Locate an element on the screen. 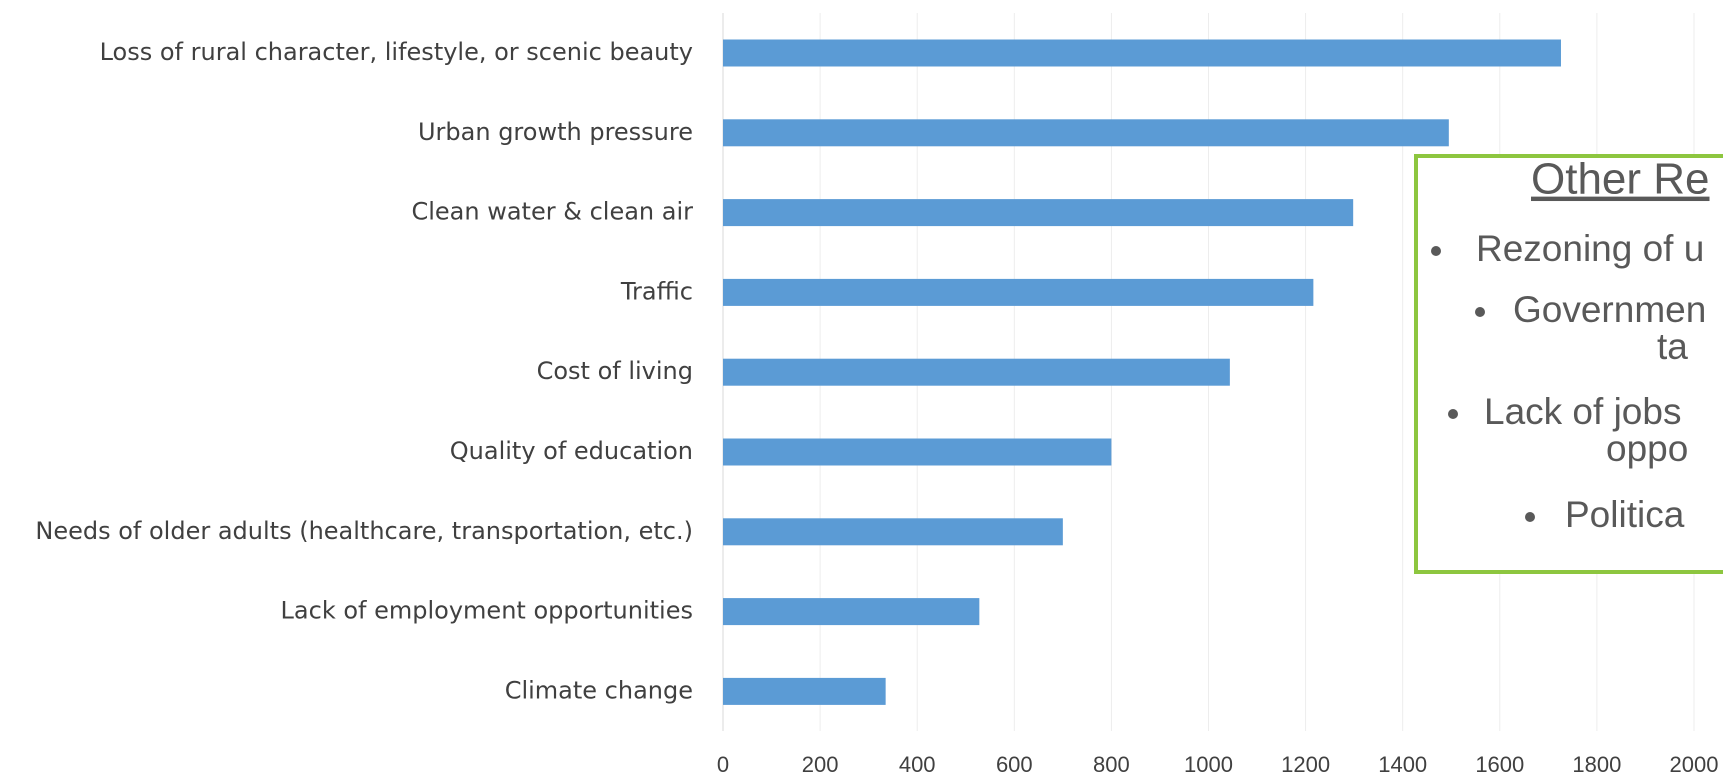  y-tick-label: Traffic is located at coordinates (656, 291).